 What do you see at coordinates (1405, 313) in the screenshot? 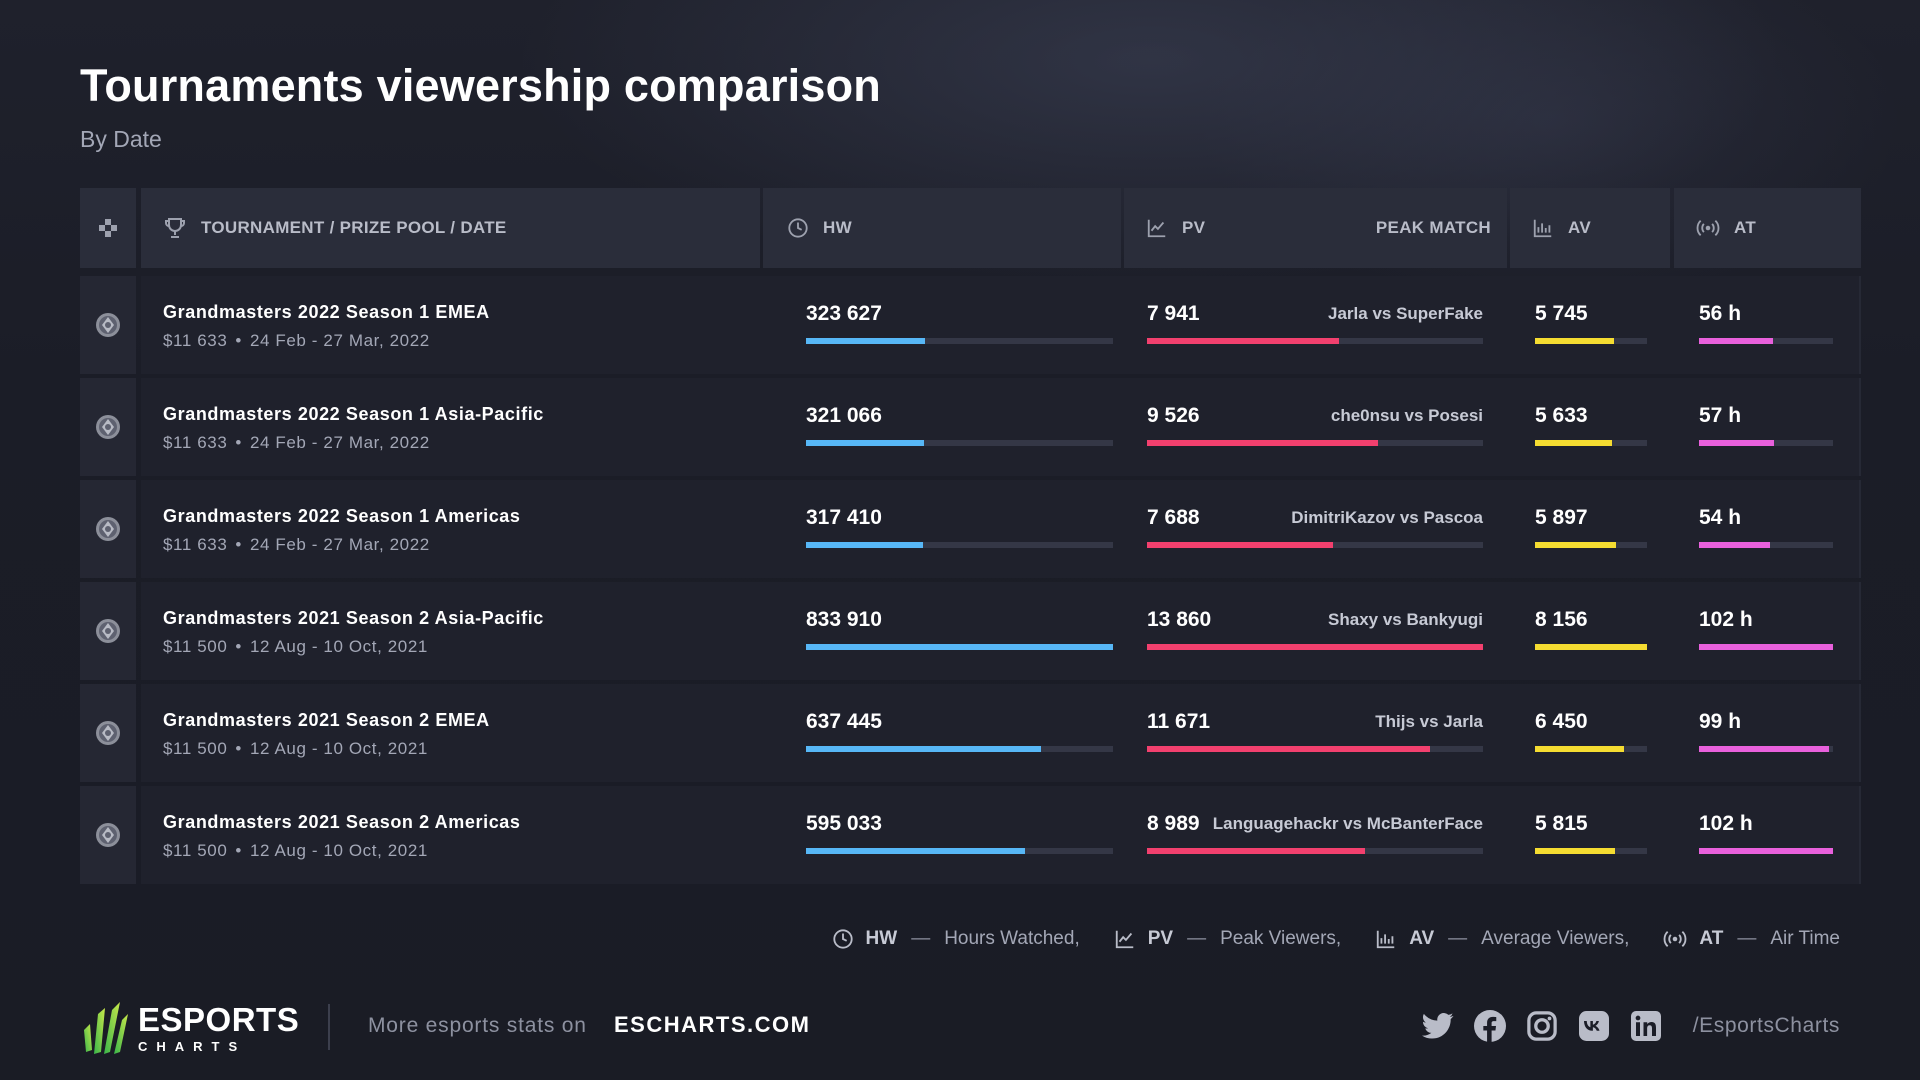
I see `peak-match: Jarla vs SuperFake` at bounding box center [1405, 313].